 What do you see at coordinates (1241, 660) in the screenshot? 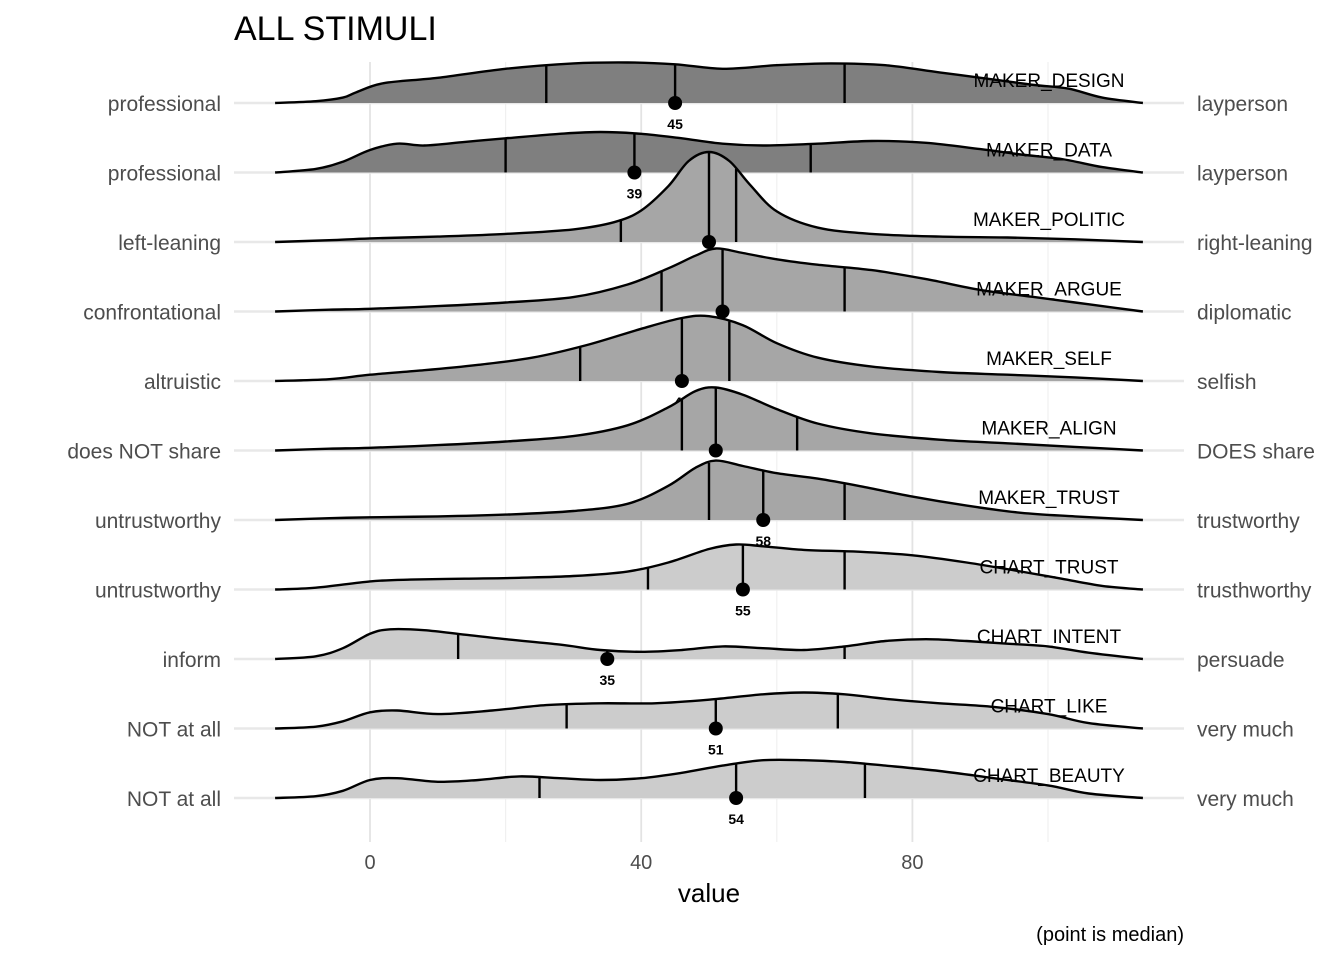
I see `right-anchor-label: persuade` at bounding box center [1241, 660].